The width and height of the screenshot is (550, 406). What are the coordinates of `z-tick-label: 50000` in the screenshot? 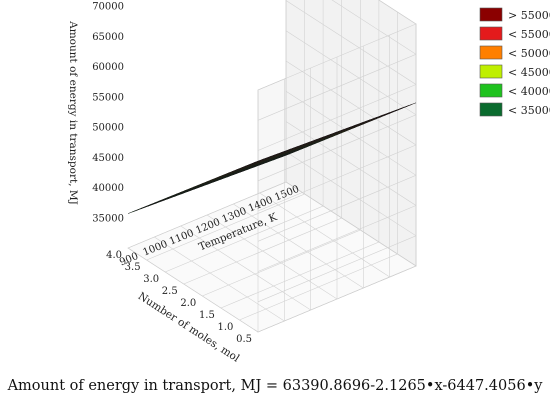 It's located at (108, 128).